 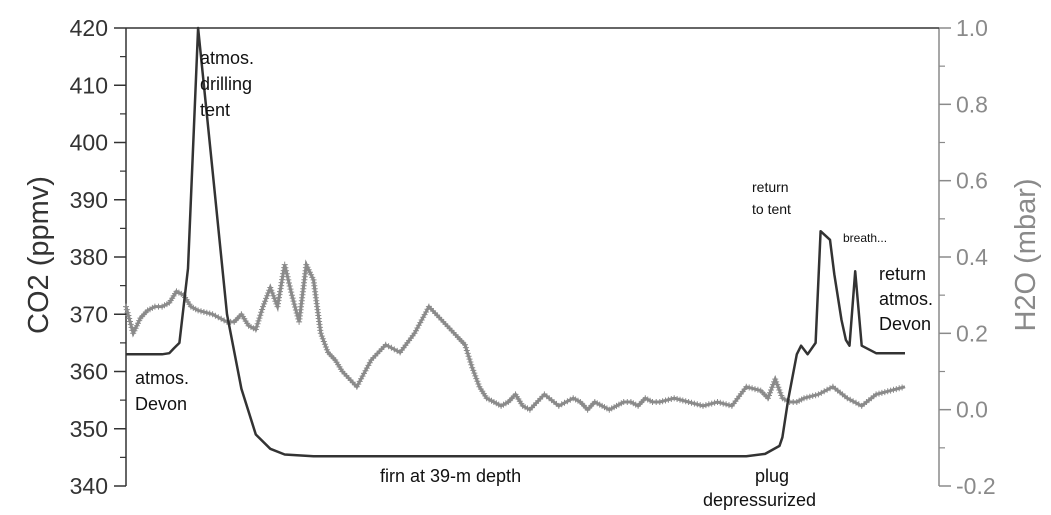 I want to click on annotation-drilling-tent-line3: tent, so click(x=215, y=110).